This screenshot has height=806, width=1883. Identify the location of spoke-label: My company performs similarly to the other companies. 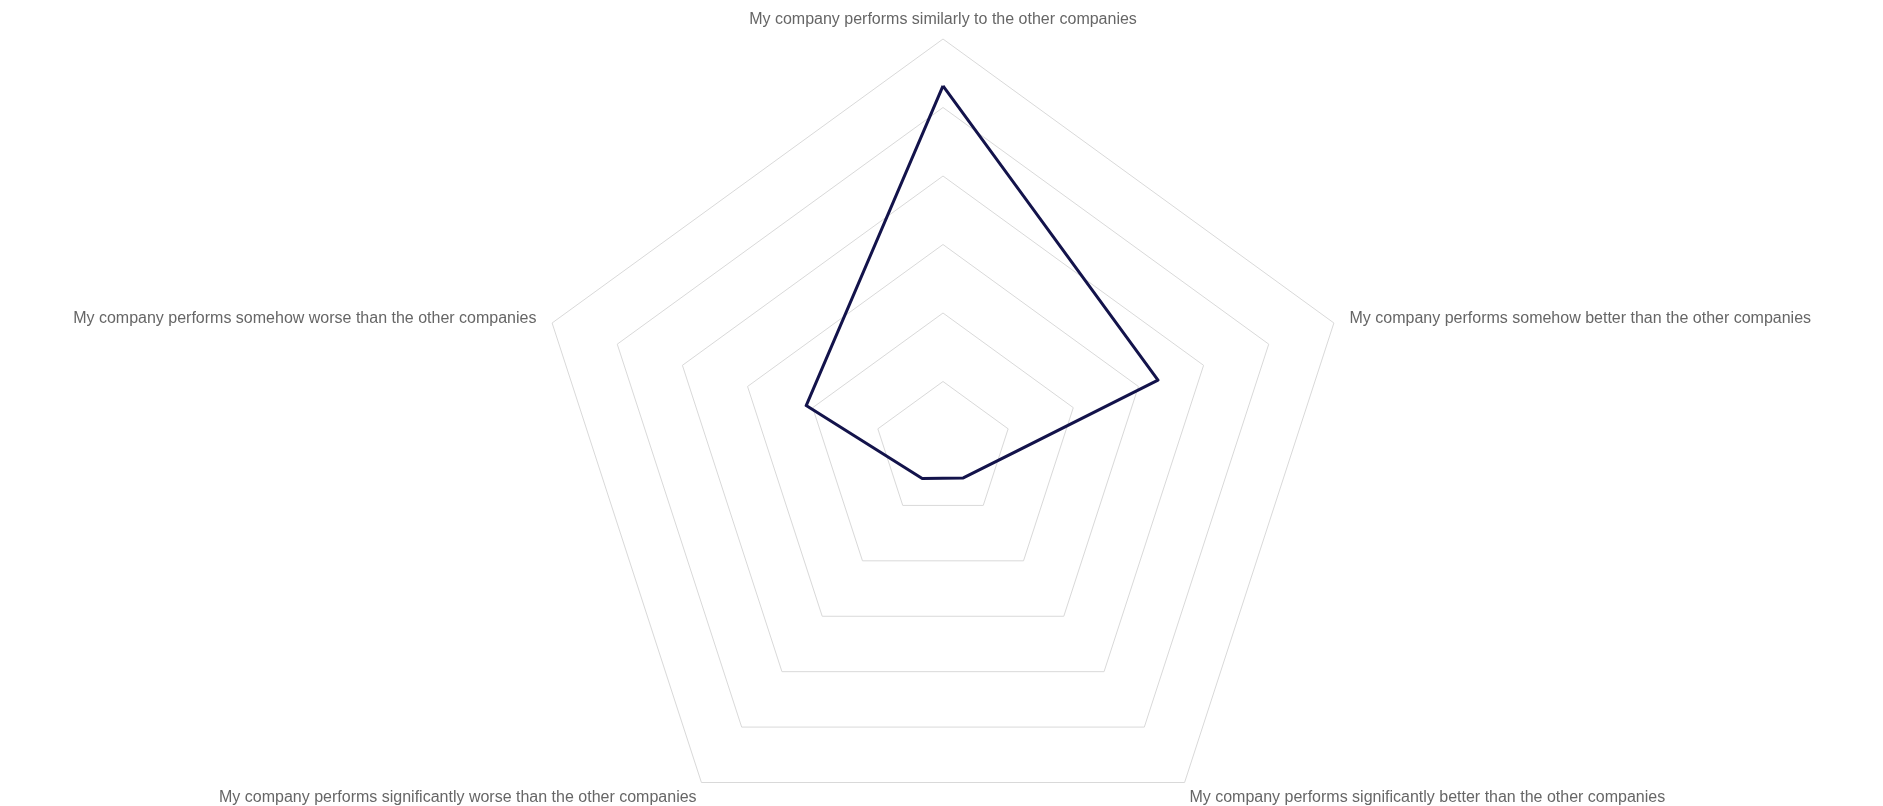
(943, 18).